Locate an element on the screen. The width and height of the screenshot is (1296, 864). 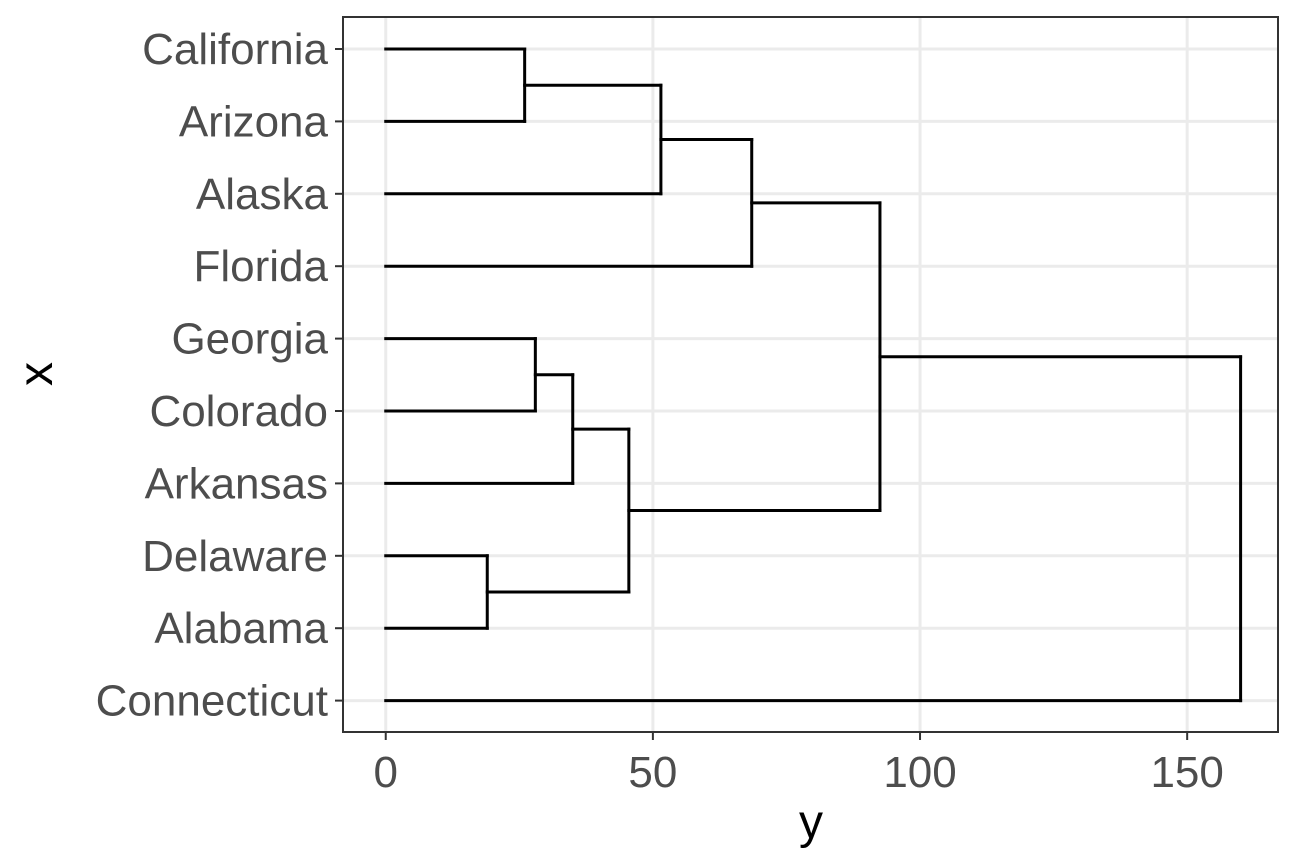
y-tick-label: Colorado is located at coordinates (238, 411).